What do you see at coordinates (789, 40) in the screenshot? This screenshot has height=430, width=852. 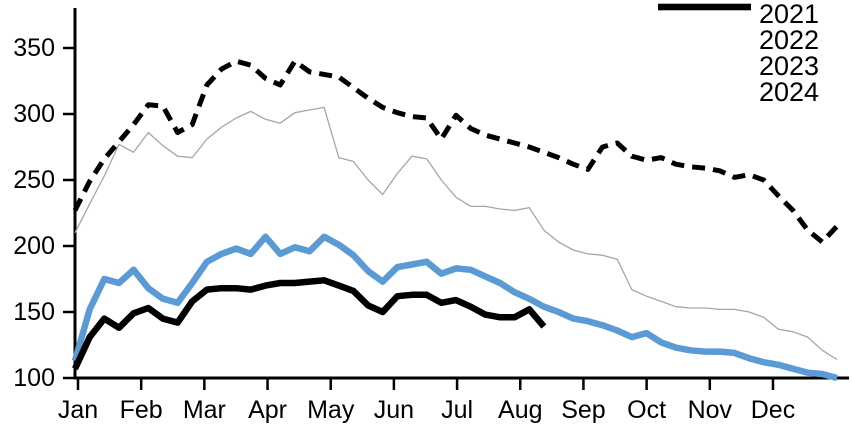 I see `legend-label-2022: 2022` at bounding box center [789, 40].